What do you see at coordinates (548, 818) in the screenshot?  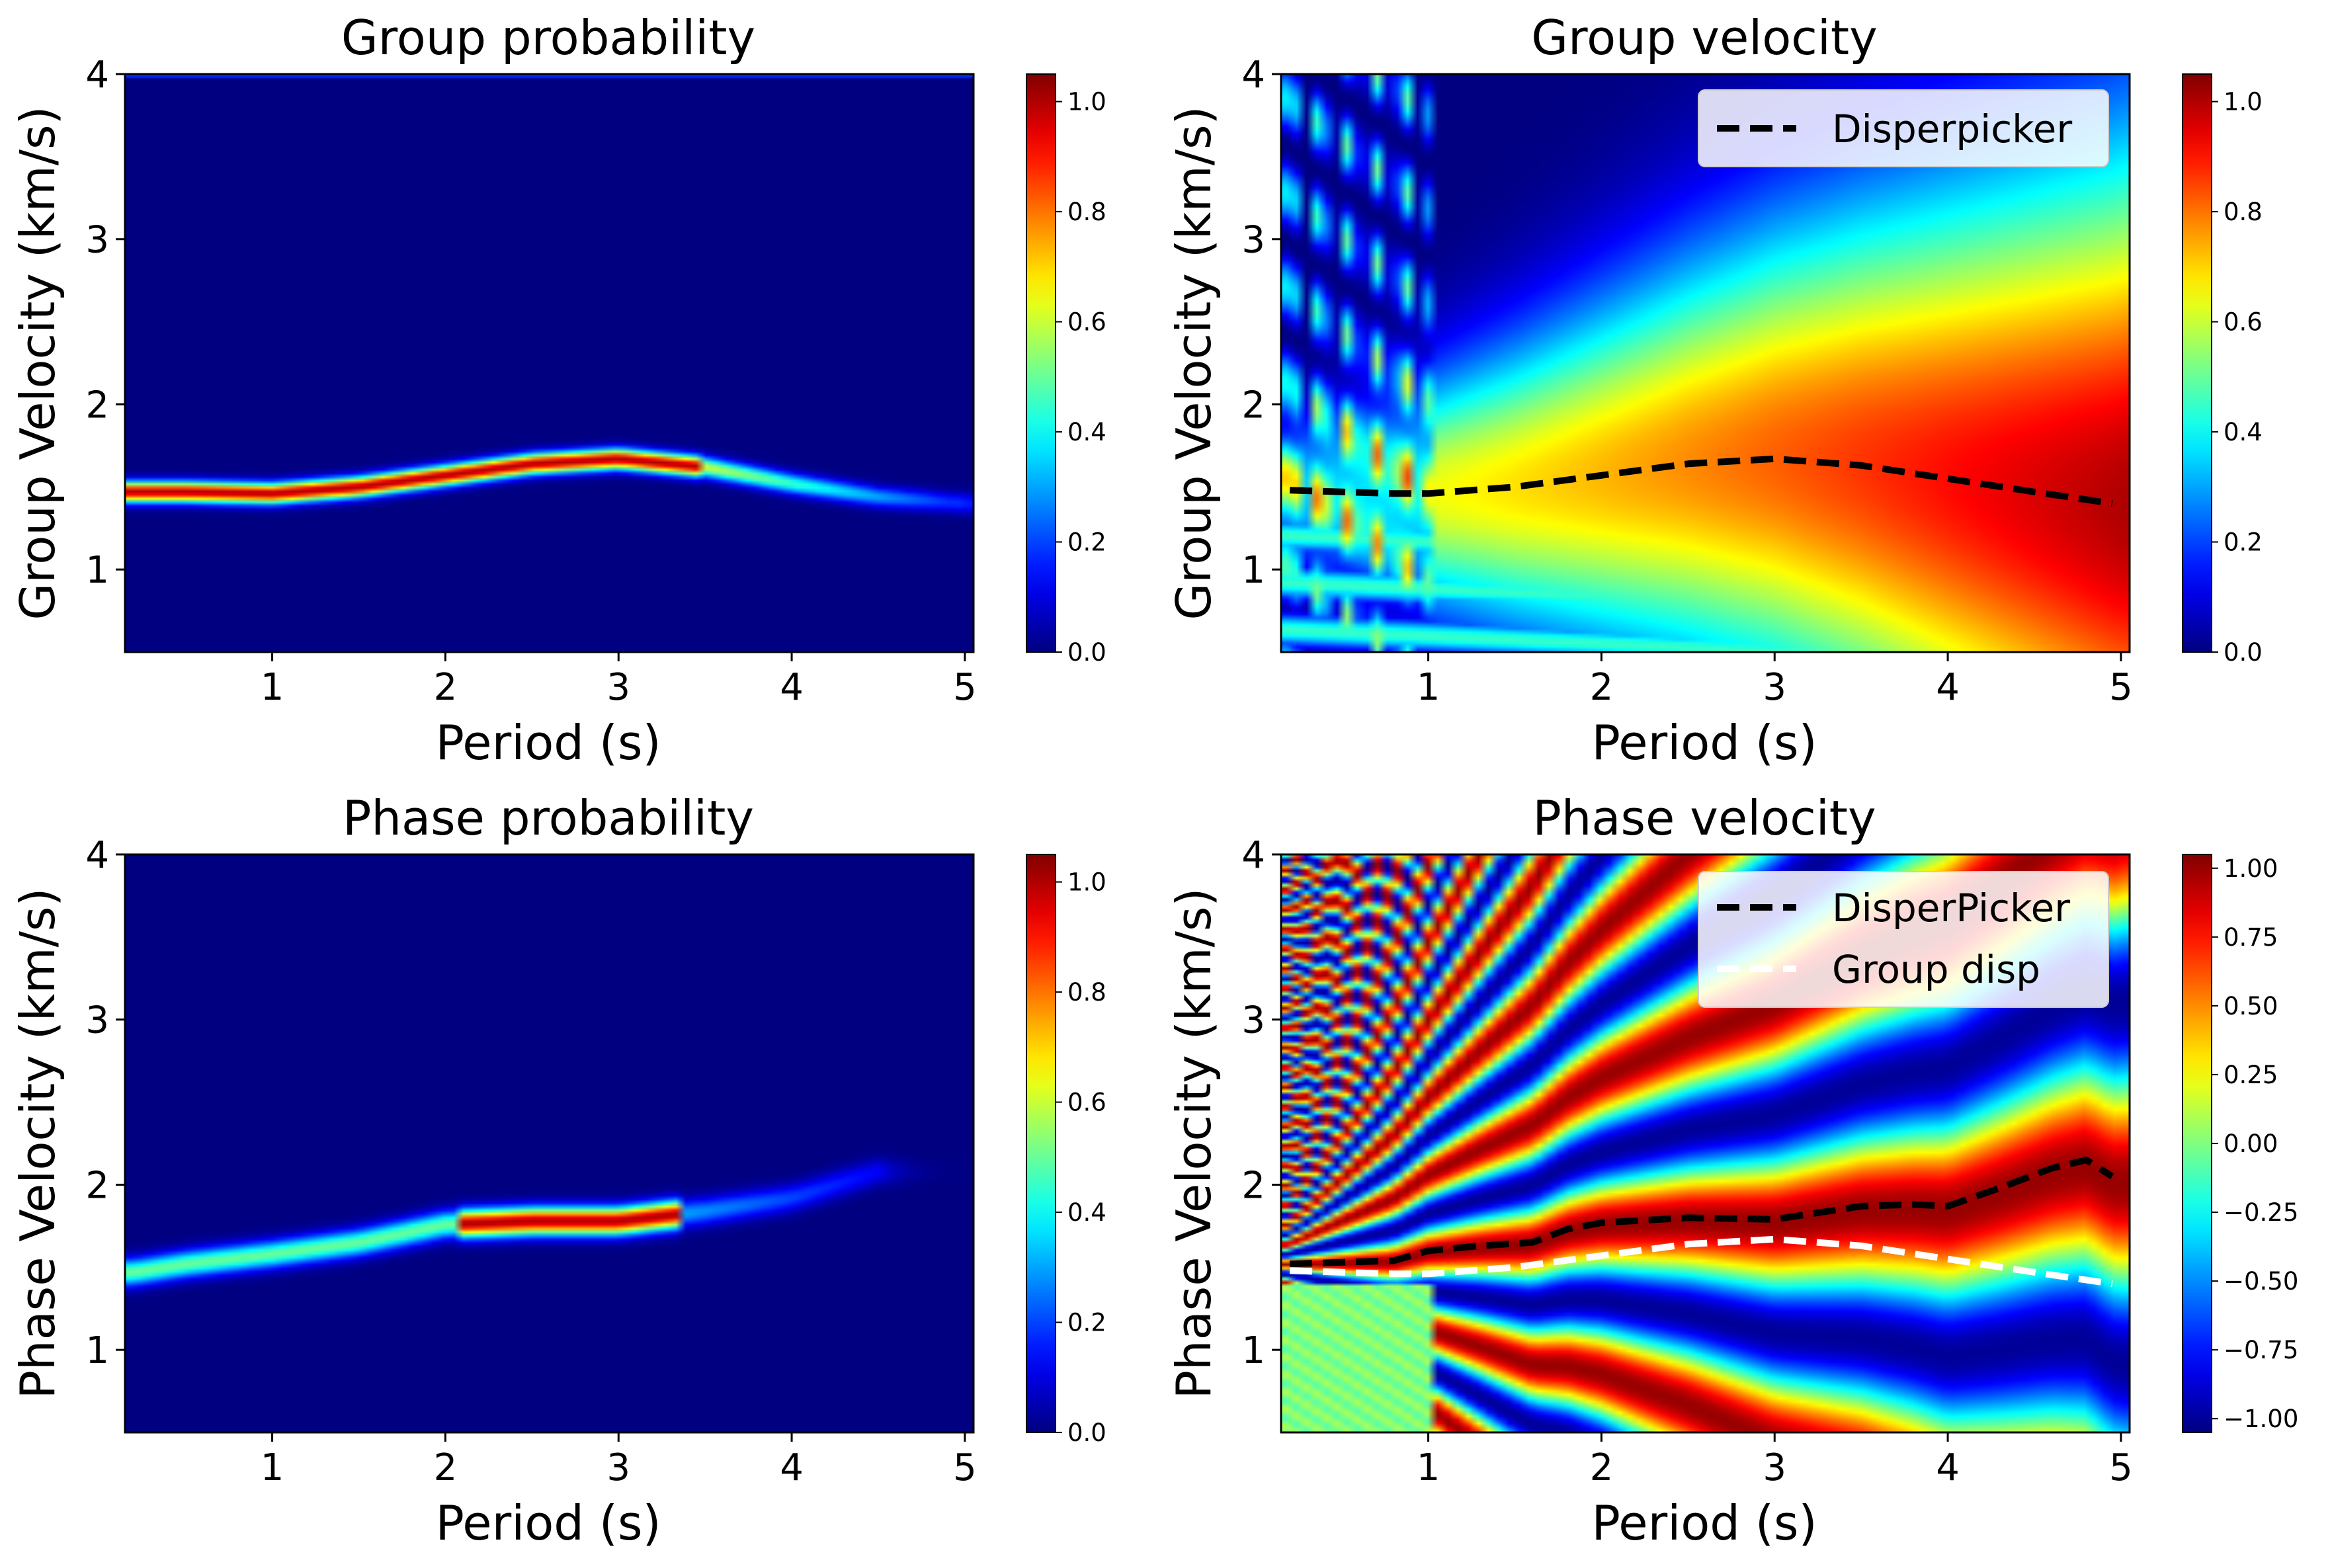 I see `panel-title: Phase probability` at bounding box center [548, 818].